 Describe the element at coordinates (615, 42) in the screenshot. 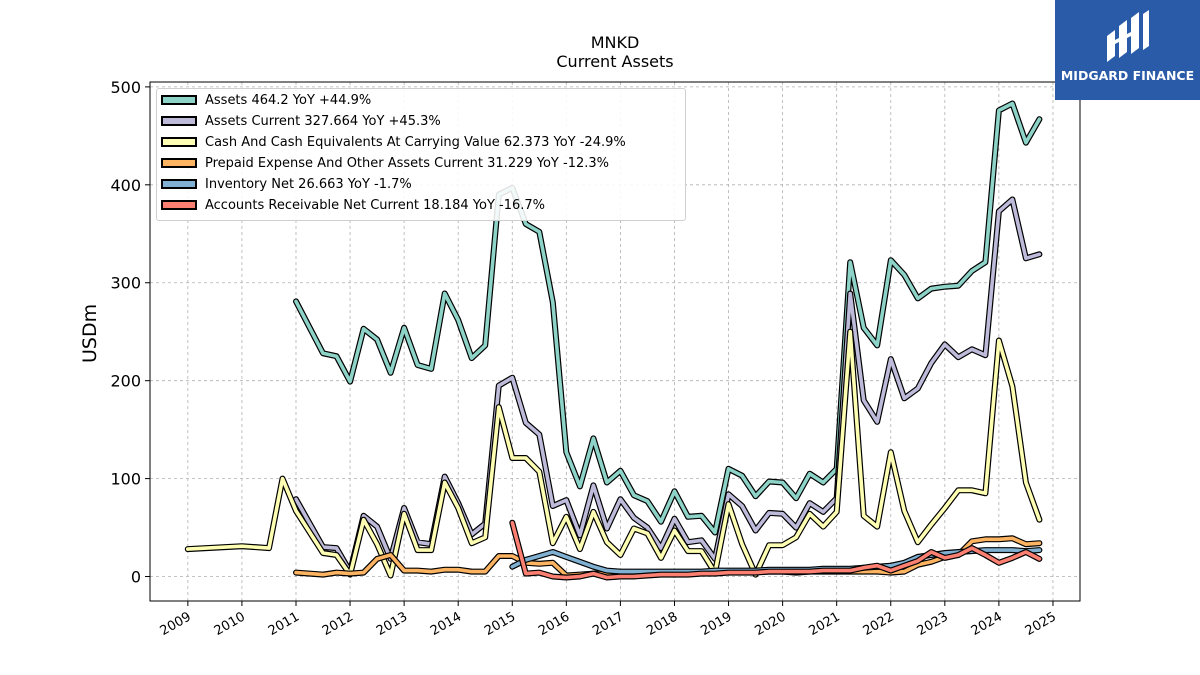

I see `chart-title: MNKD` at that location.